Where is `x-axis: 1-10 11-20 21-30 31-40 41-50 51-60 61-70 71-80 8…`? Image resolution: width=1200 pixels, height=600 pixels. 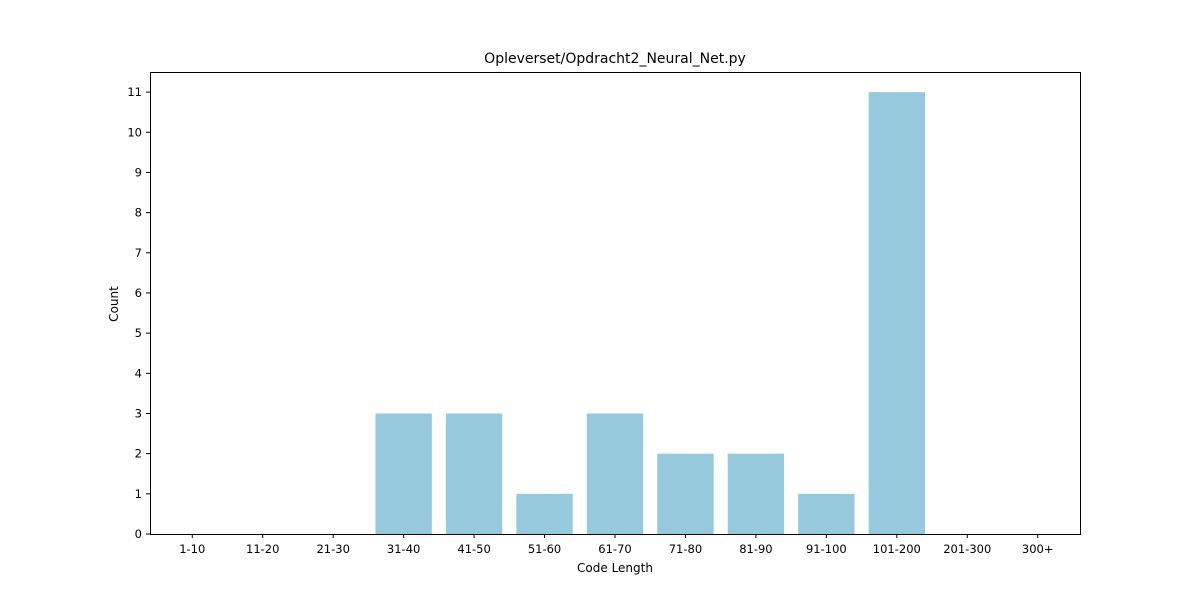 x-axis: 1-10 11-20 21-30 31-40 41-50 51-60 61-70 71-80 8… is located at coordinates (616, 545).